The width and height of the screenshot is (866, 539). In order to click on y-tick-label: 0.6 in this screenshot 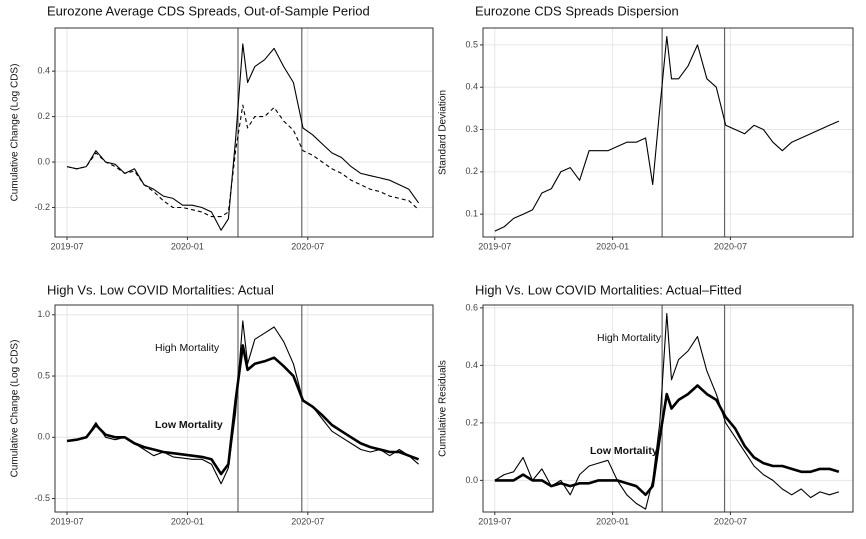, I will do `click(471, 307)`.